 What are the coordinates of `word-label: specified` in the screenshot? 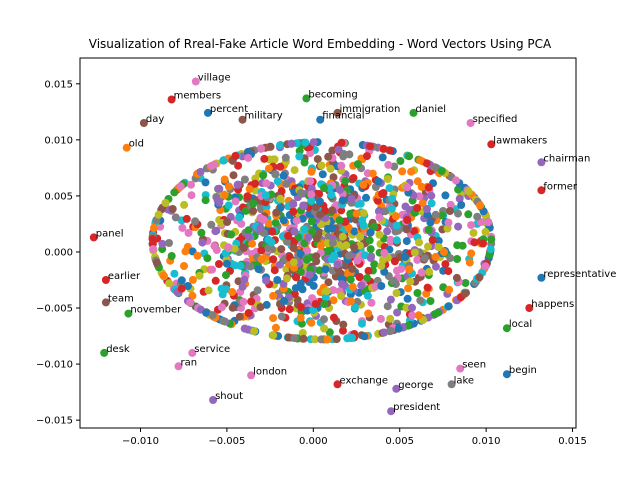 It's located at (495, 119).